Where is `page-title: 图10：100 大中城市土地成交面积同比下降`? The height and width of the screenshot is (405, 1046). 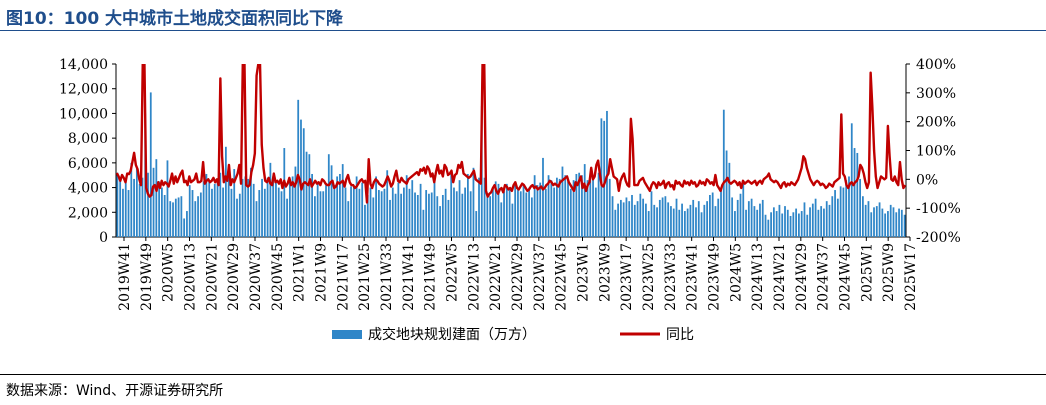 page-title: 图10：100 大中城市土地成交面积同比下降 is located at coordinates (175, 19).